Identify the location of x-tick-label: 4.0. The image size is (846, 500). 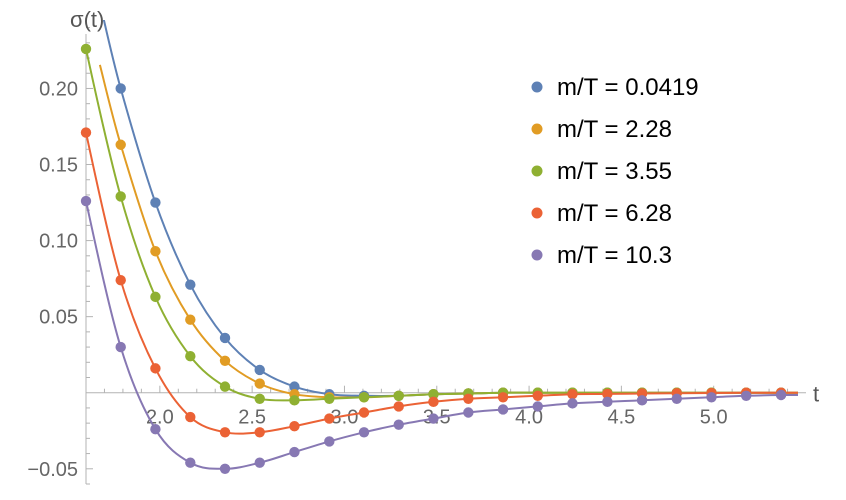
(529, 418).